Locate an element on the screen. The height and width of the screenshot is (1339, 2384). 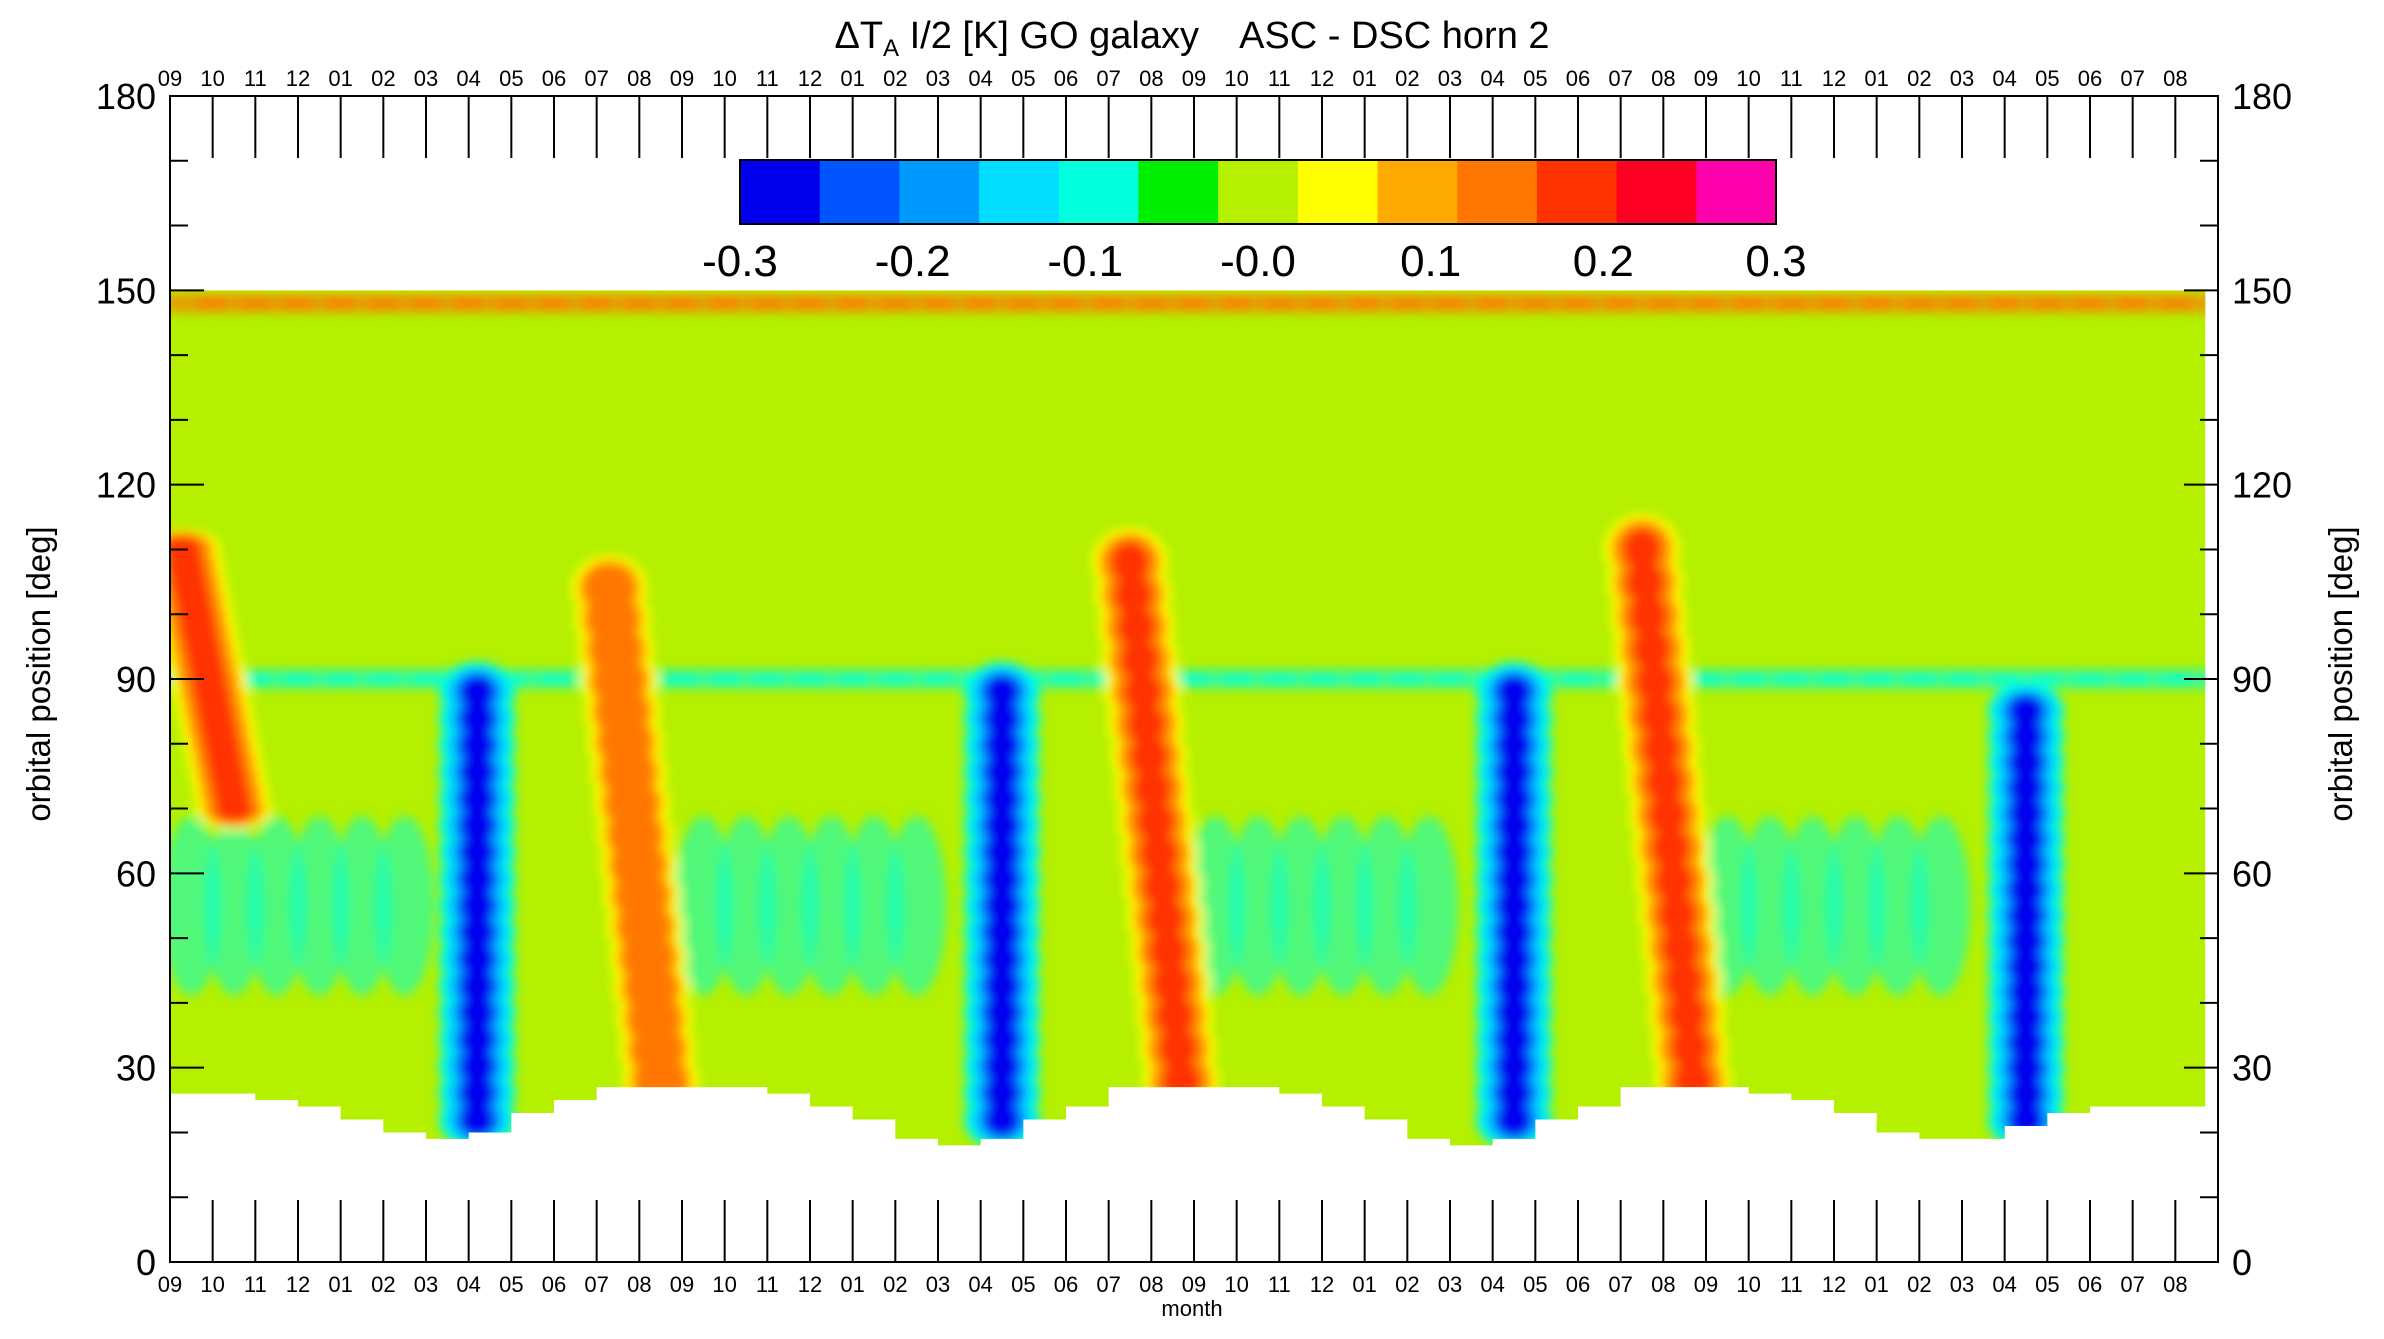
colorbar-tick-label: -0.3 is located at coordinates (740, 261).